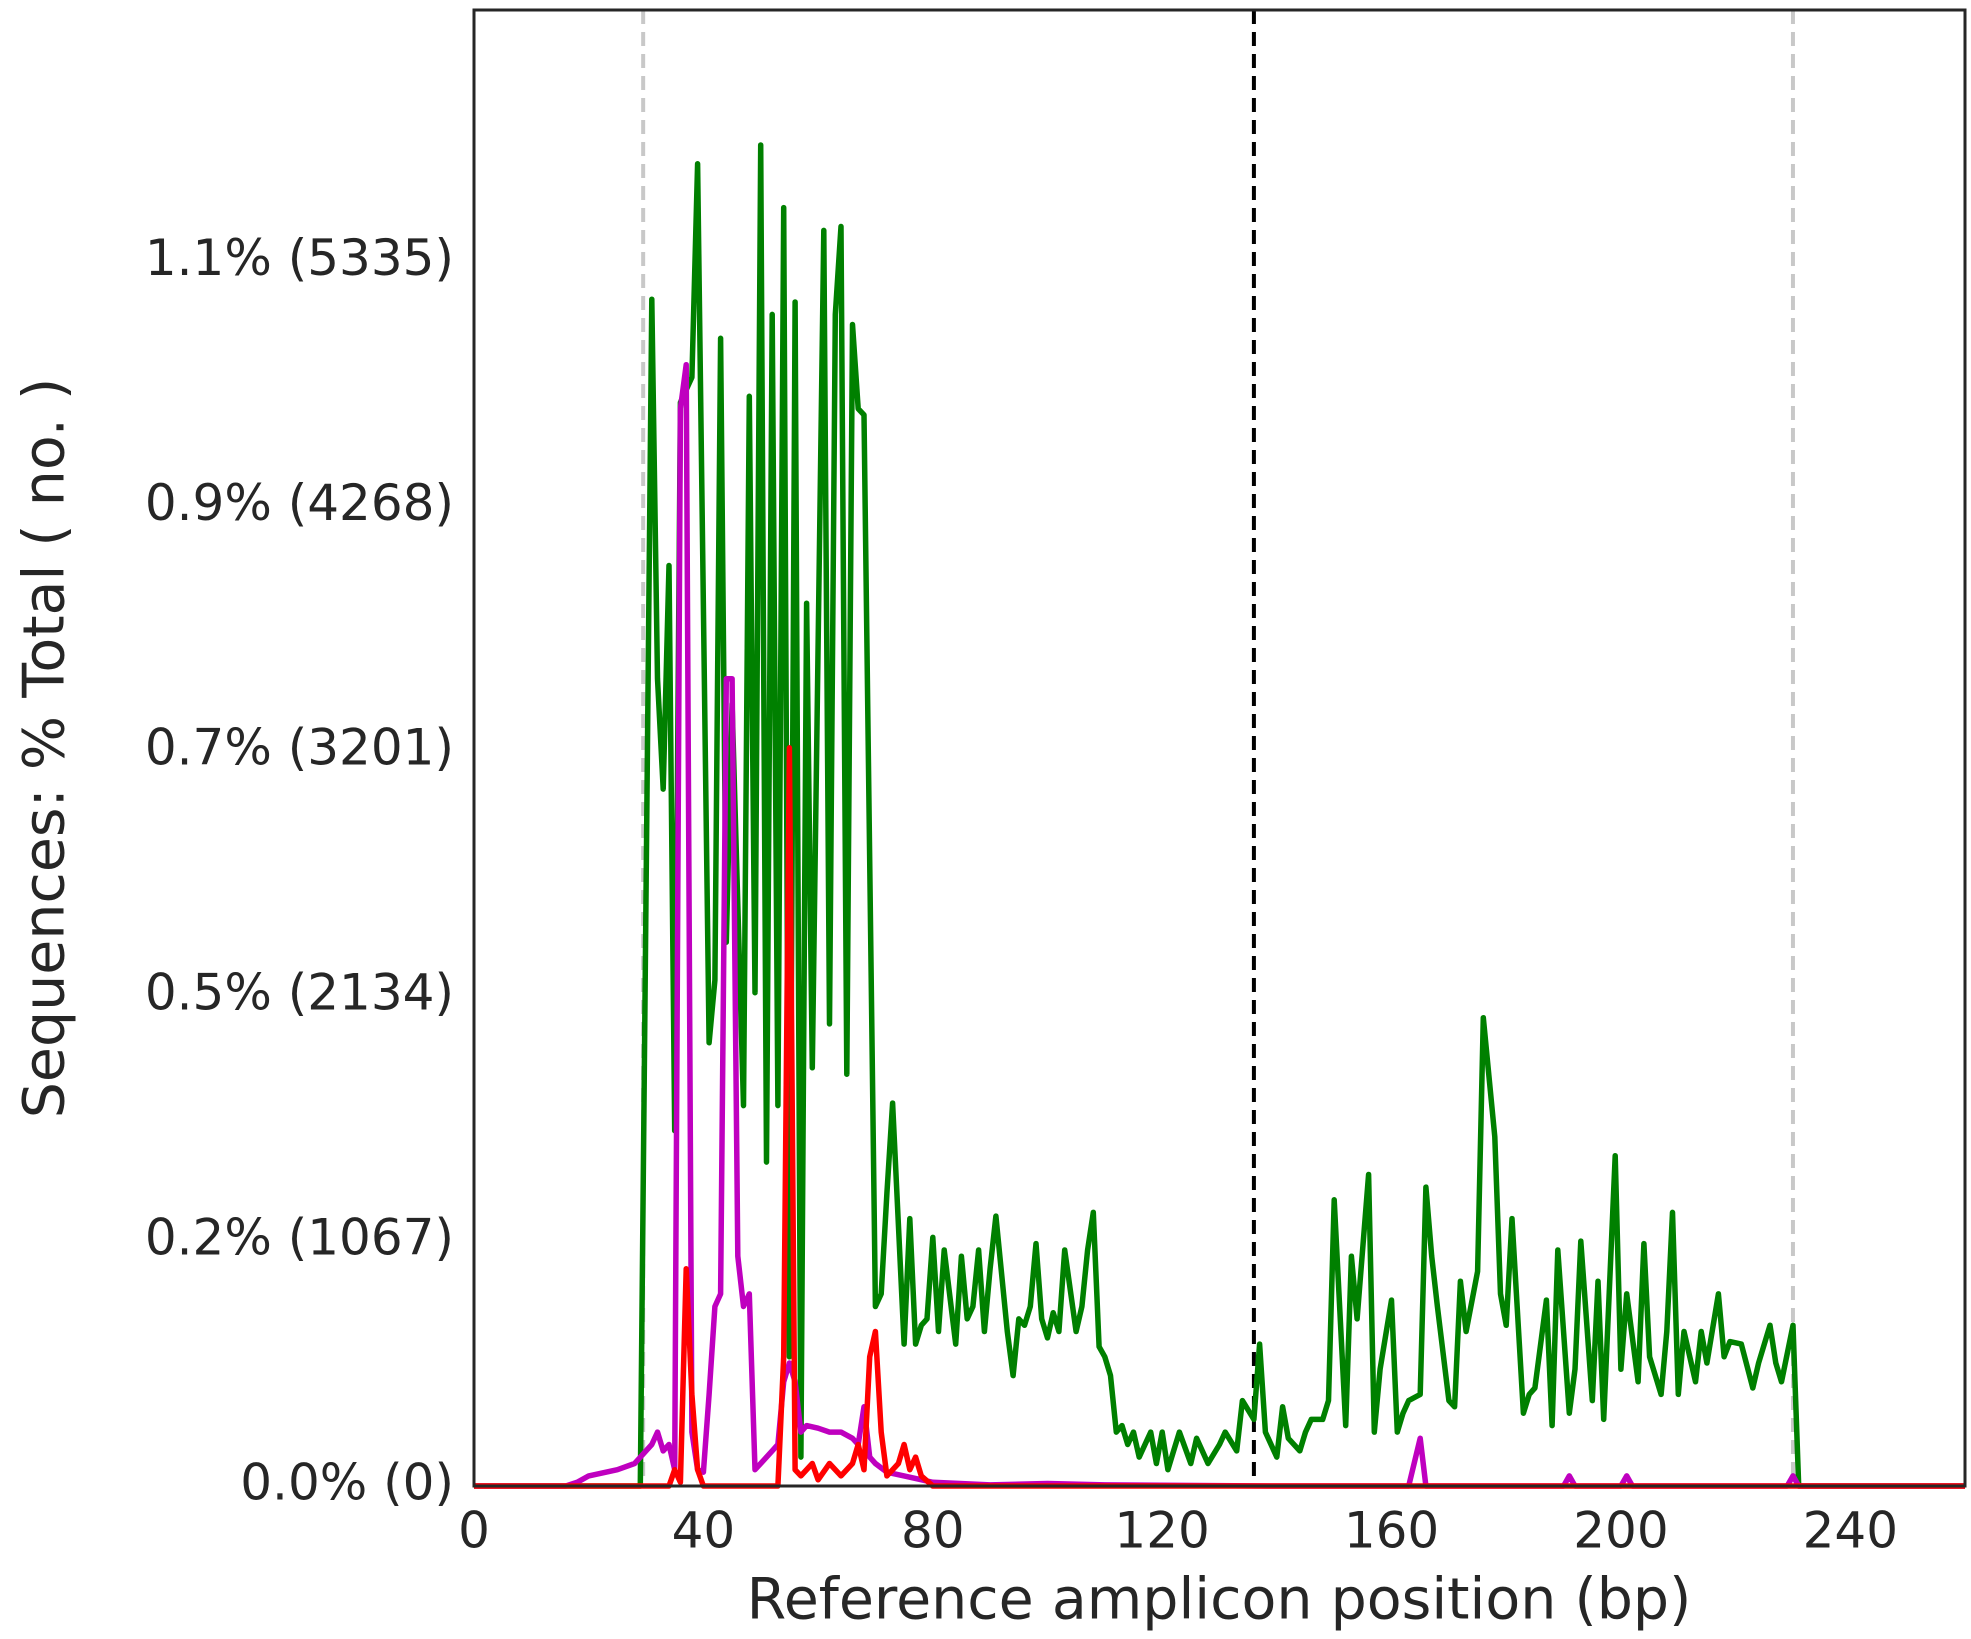 This screenshot has height=1639, width=1971. What do you see at coordinates (1161, 1531) in the screenshot?
I see `x-tick-label: 120` at bounding box center [1161, 1531].